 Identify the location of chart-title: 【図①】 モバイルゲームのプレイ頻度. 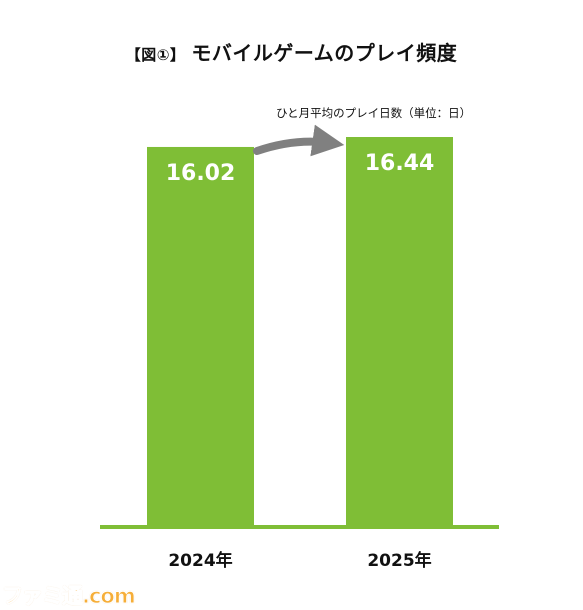
(291, 51).